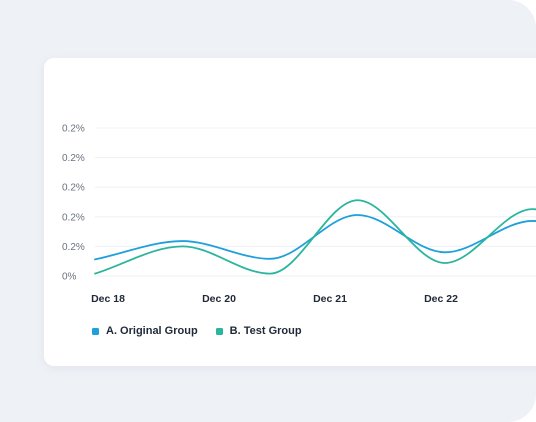 Image resolution: width=536 pixels, height=422 pixels. What do you see at coordinates (108, 299) in the screenshot?
I see `x-tick-label: Dec 18` at bounding box center [108, 299].